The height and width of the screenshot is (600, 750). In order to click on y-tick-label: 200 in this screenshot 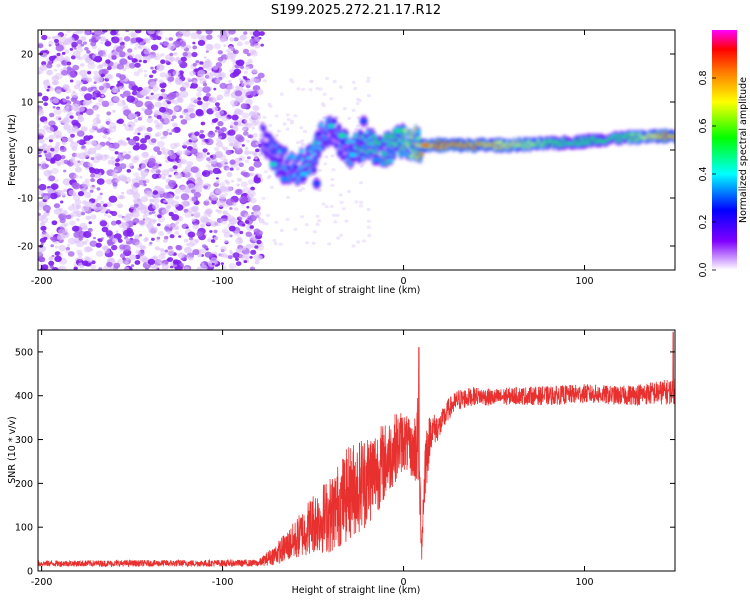, I will do `click(24, 484)`.